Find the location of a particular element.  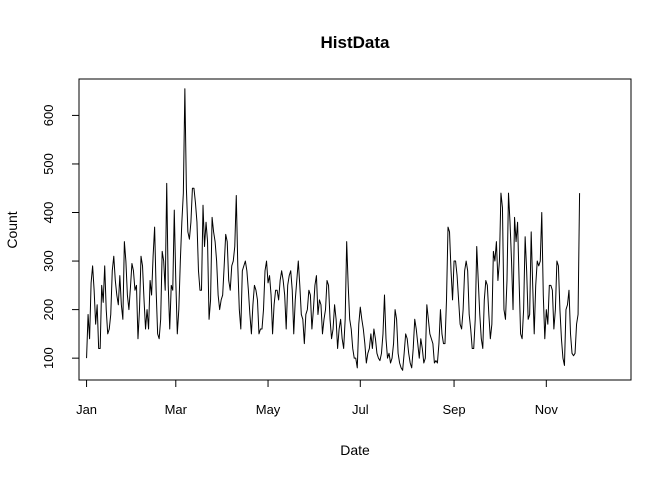

chart-title: HistData is located at coordinates (356, 42).